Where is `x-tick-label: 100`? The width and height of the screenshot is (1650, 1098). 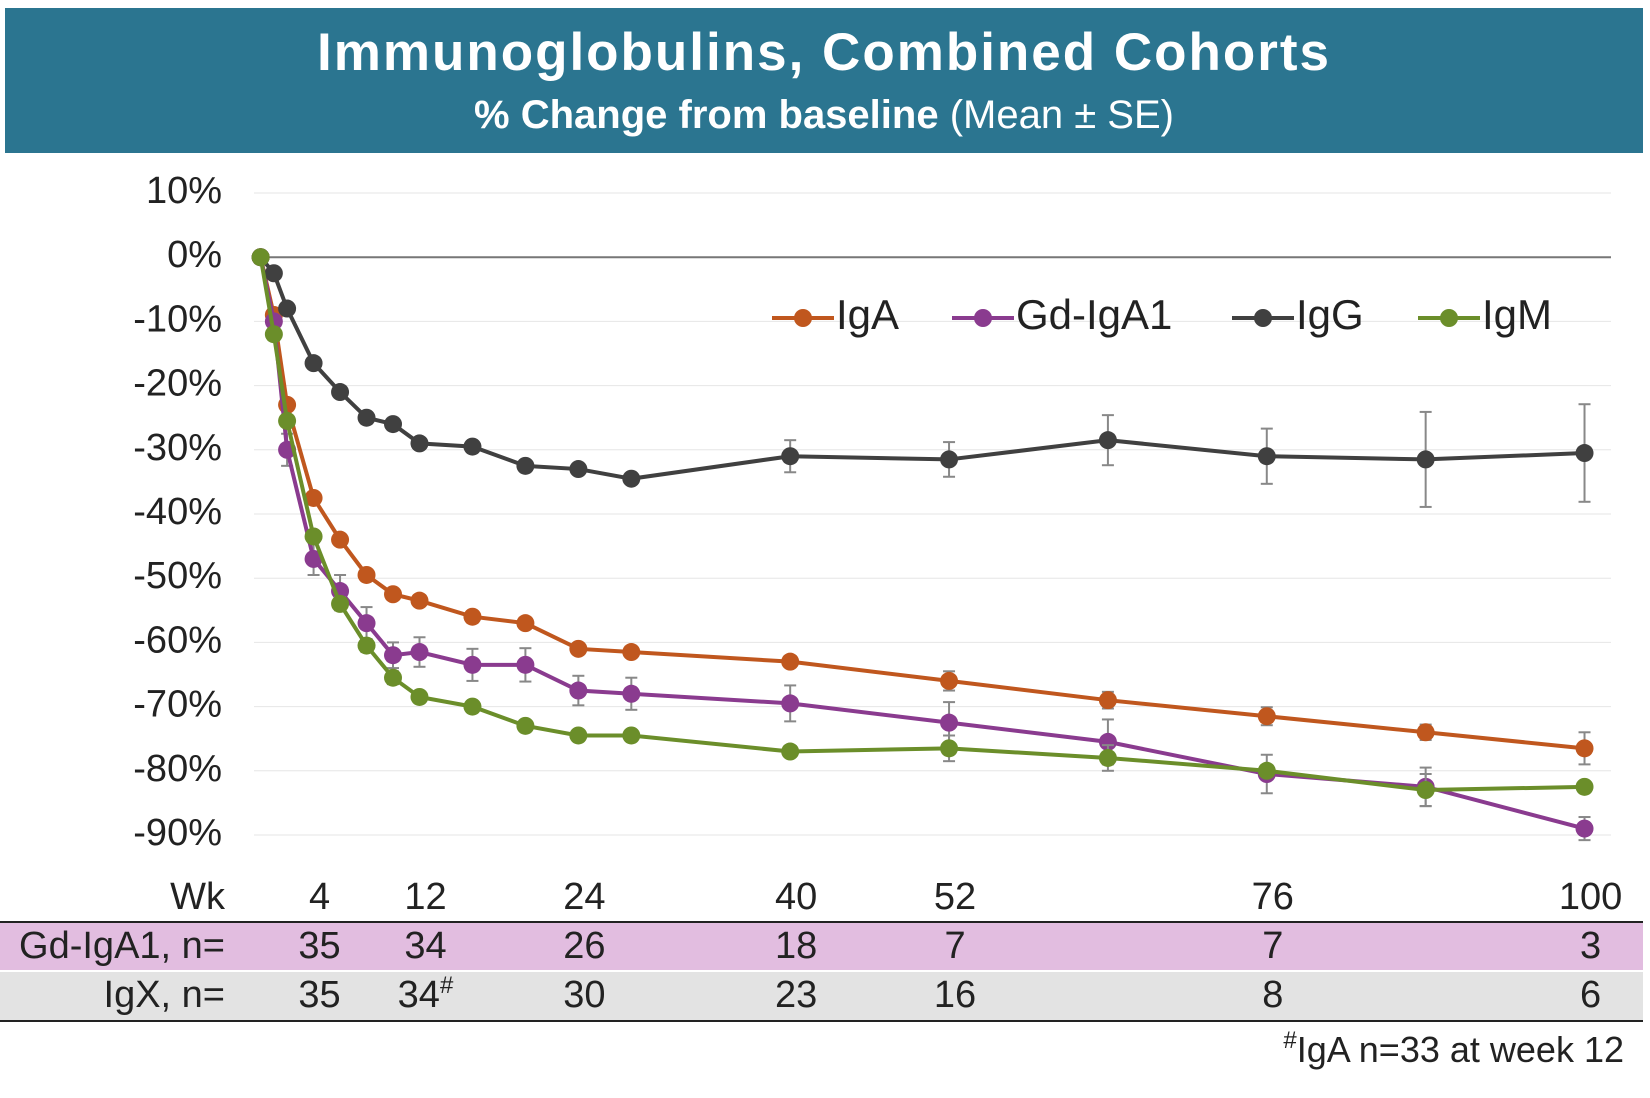 x-tick-label: 100 is located at coordinates (1590, 897).